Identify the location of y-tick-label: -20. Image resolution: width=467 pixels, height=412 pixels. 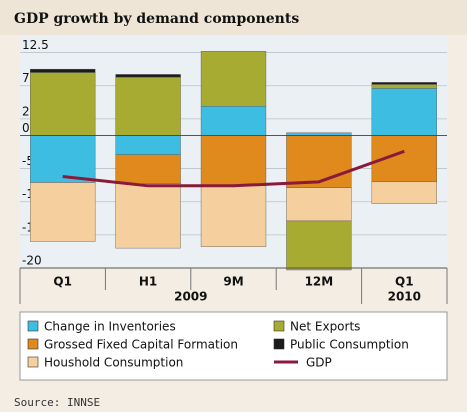
(32, 261).